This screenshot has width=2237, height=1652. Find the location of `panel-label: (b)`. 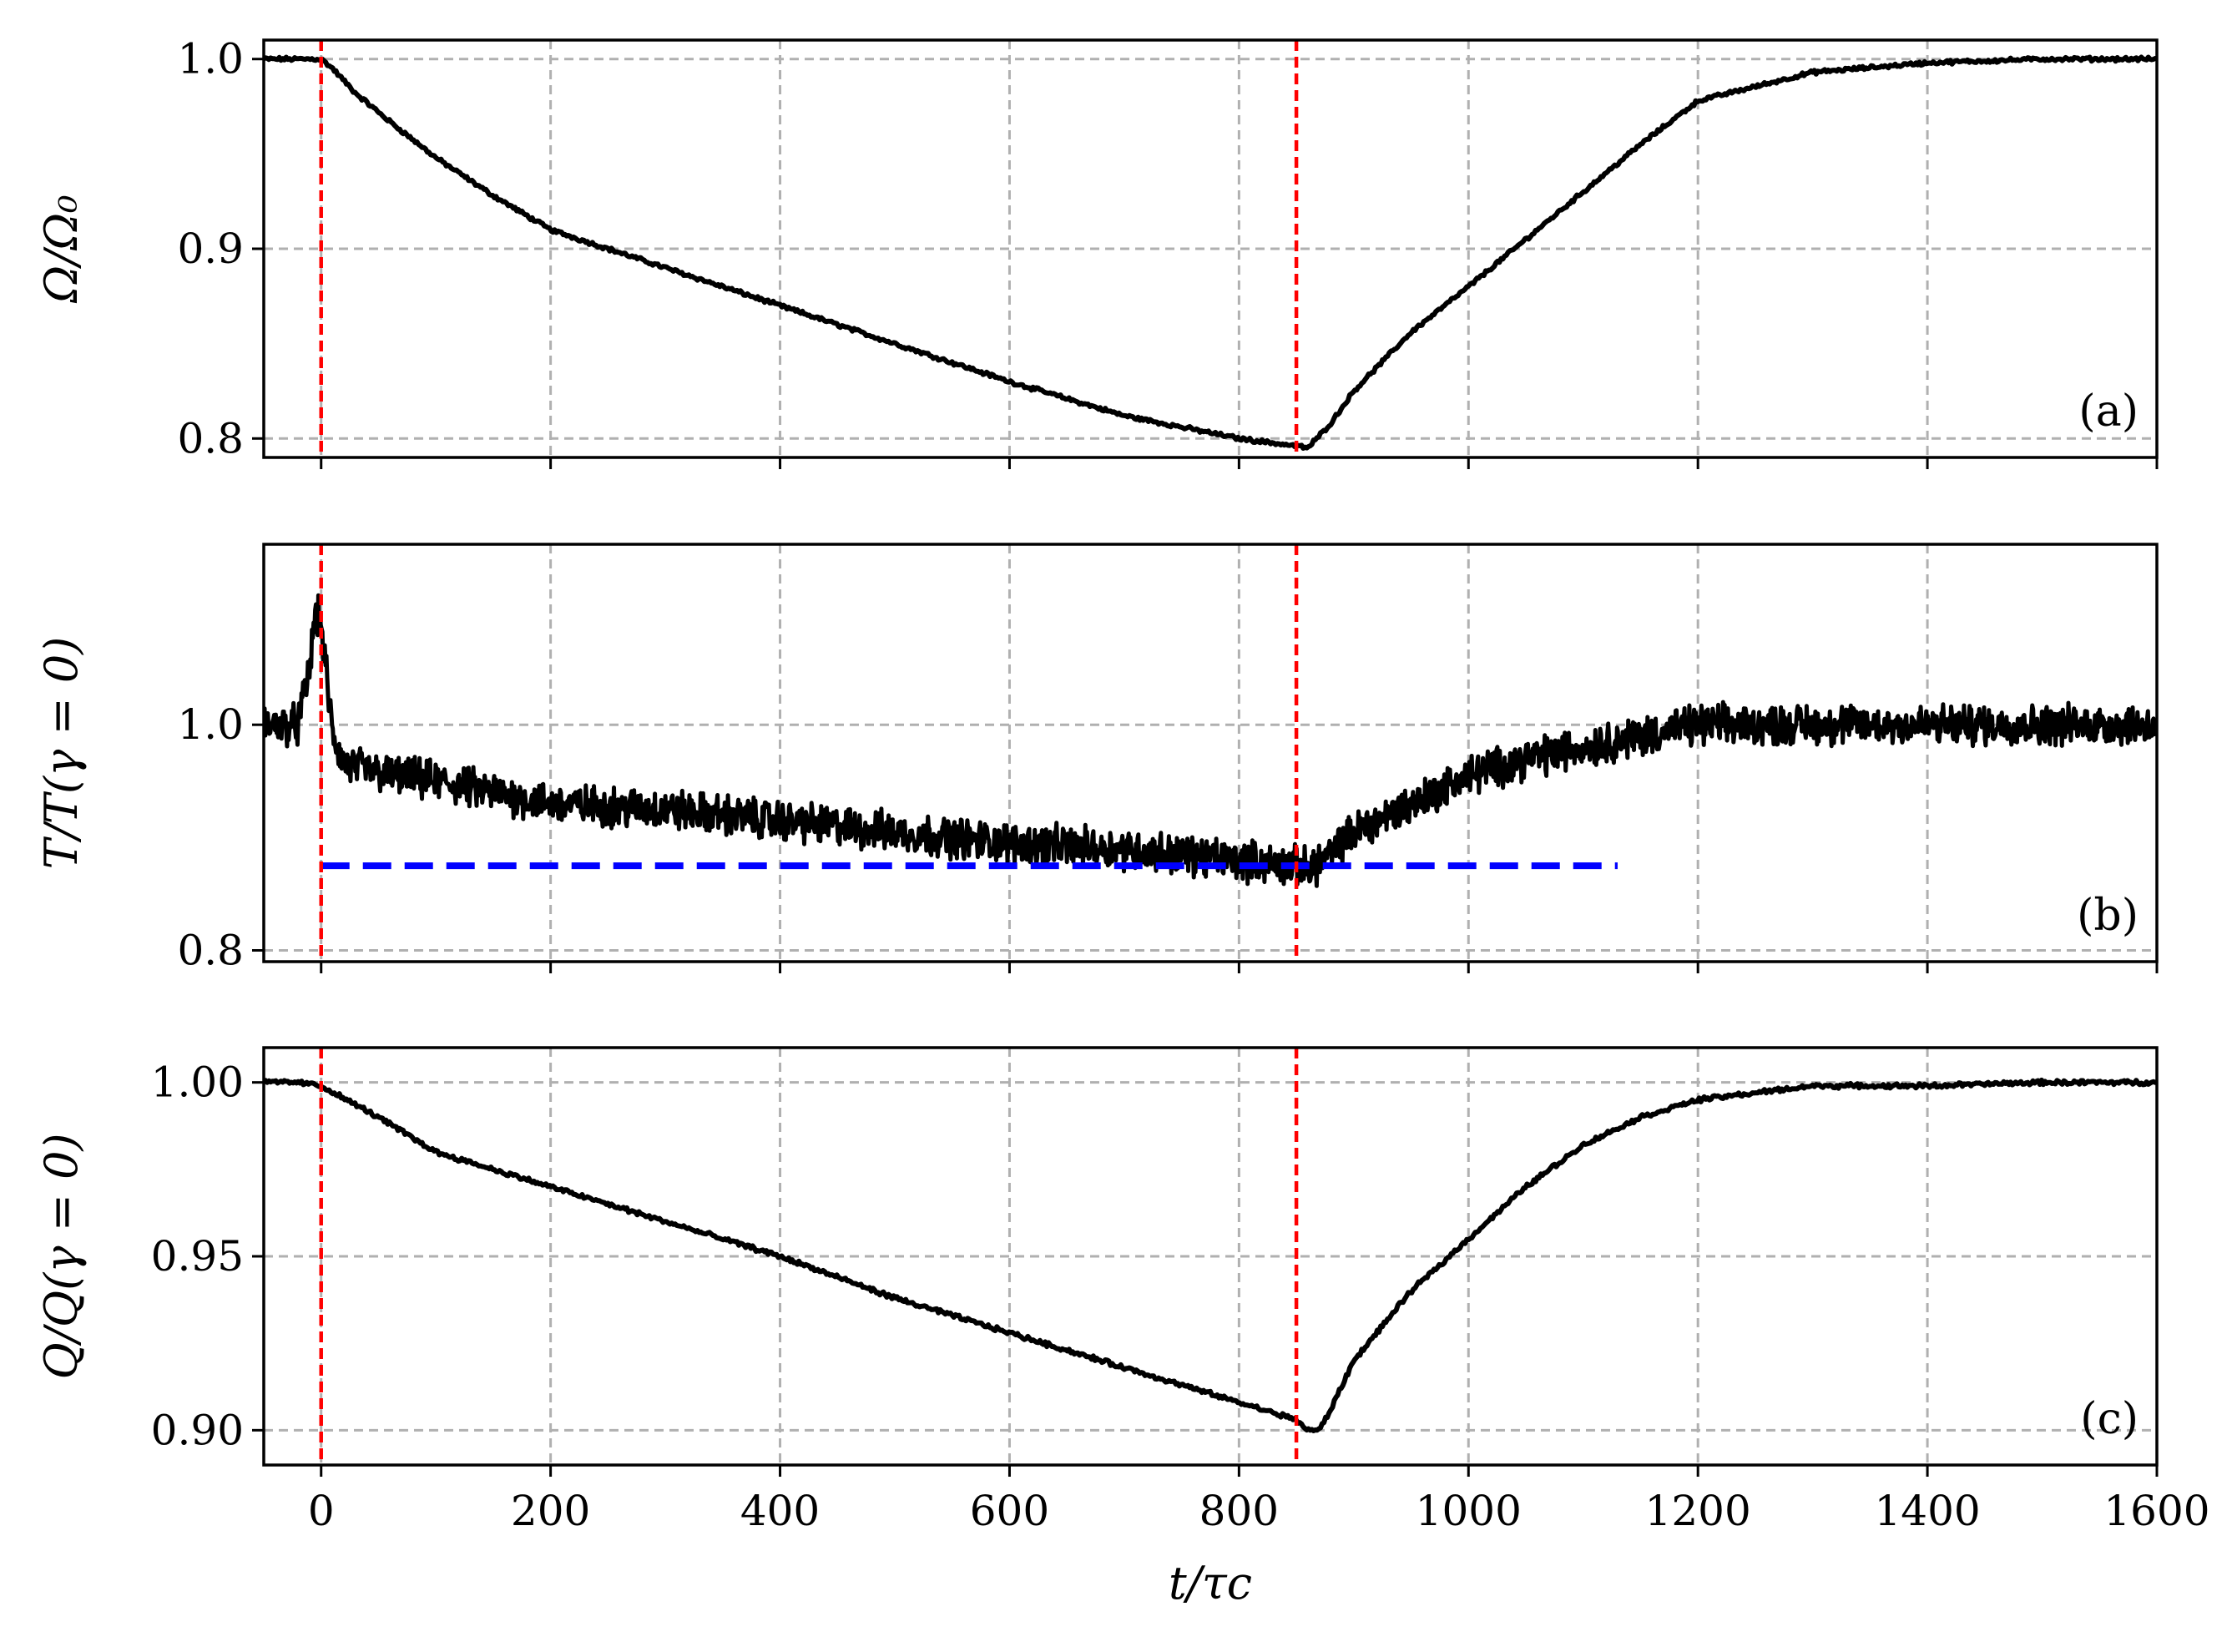

panel-label: (b) is located at coordinates (2108, 916).